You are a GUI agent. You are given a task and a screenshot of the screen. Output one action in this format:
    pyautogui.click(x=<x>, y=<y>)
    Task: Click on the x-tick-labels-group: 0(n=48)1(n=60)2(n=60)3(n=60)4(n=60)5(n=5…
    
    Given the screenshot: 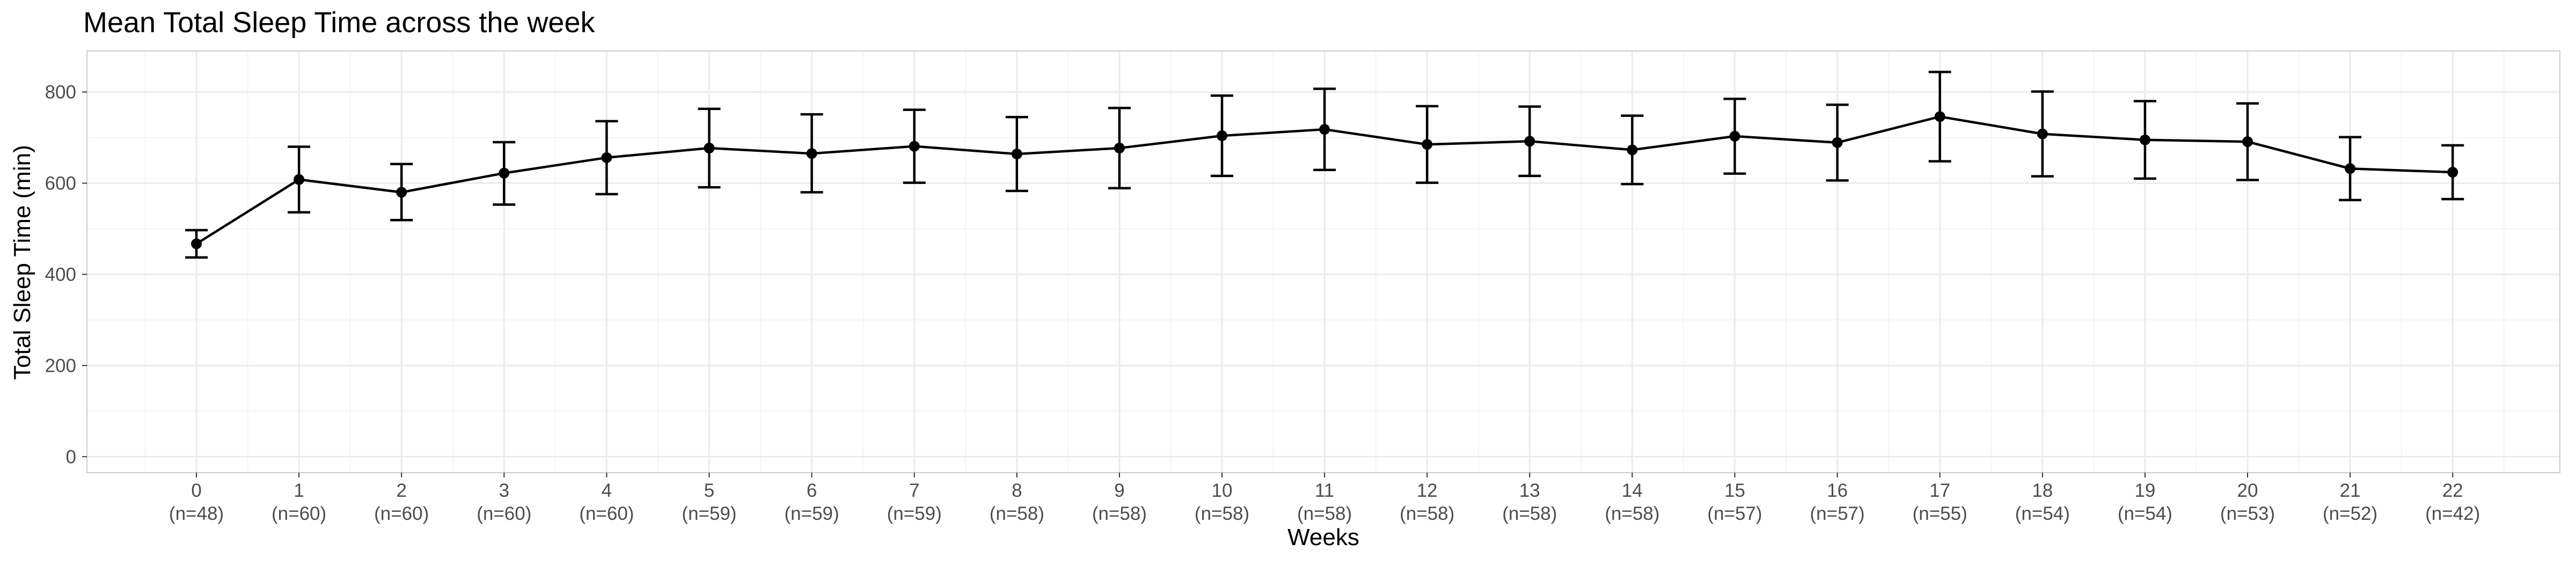 What is the action you would take?
    pyautogui.click(x=1324, y=502)
    